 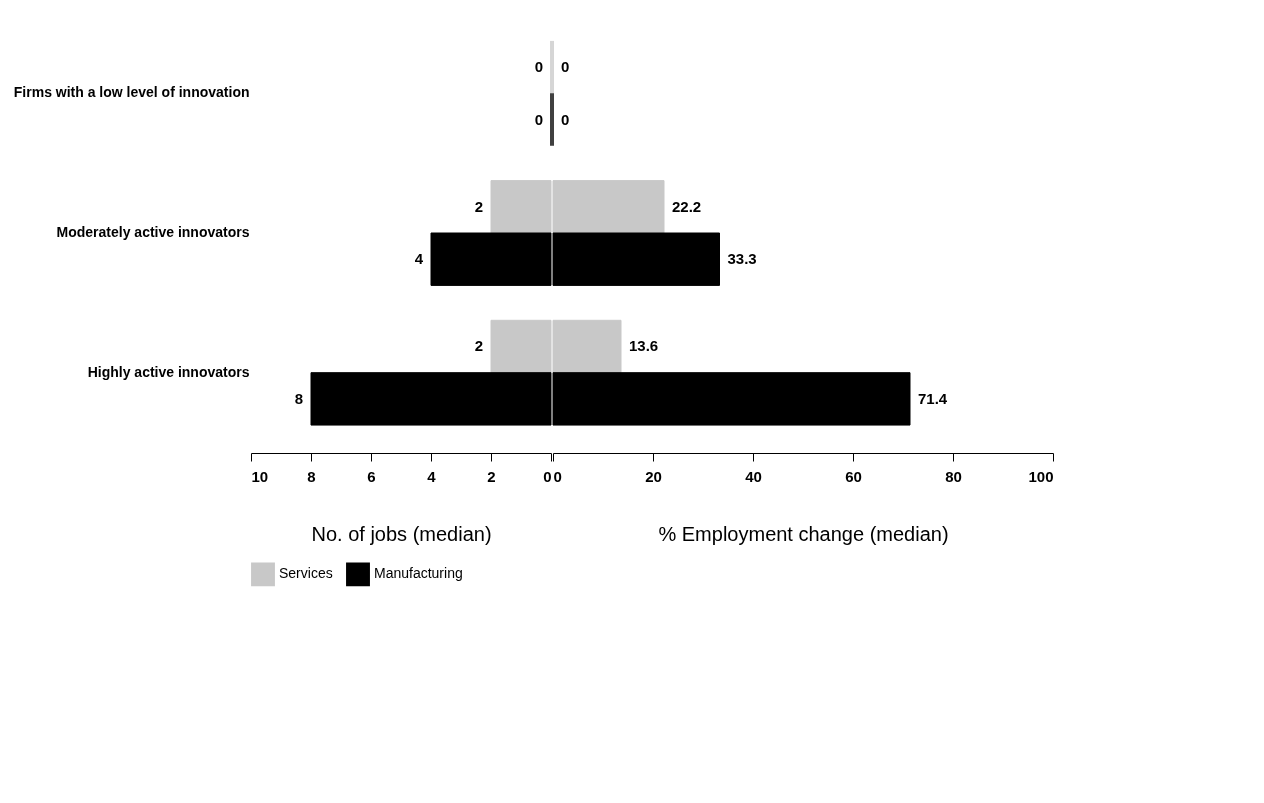 I want to click on x-axis-title: % Employment change (median), so click(x=803, y=533).